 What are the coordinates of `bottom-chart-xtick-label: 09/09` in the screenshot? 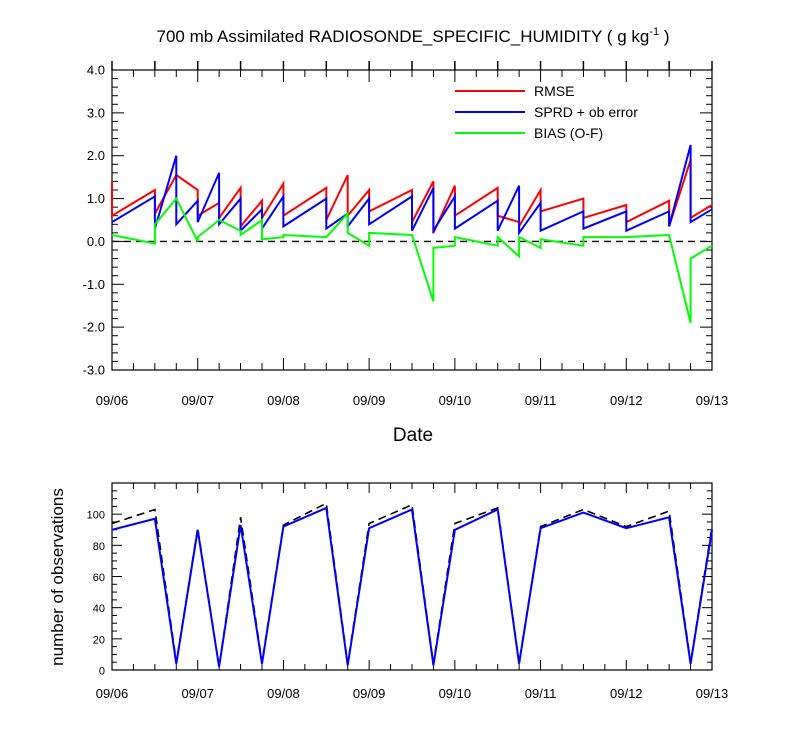 It's located at (369, 693).